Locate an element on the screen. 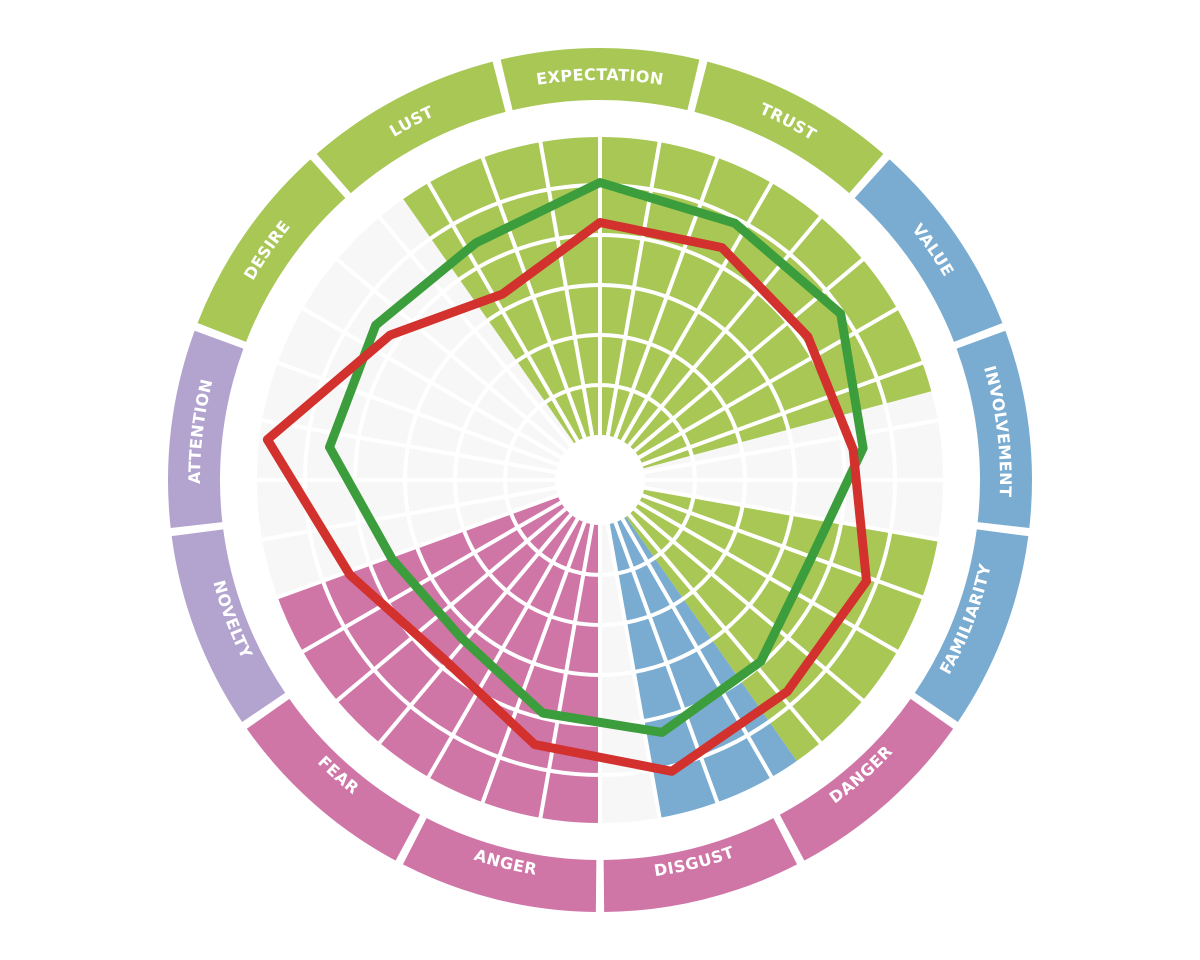 The width and height of the screenshot is (1200, 960). ring-segment-expectation is located at coordinates (600, 79).